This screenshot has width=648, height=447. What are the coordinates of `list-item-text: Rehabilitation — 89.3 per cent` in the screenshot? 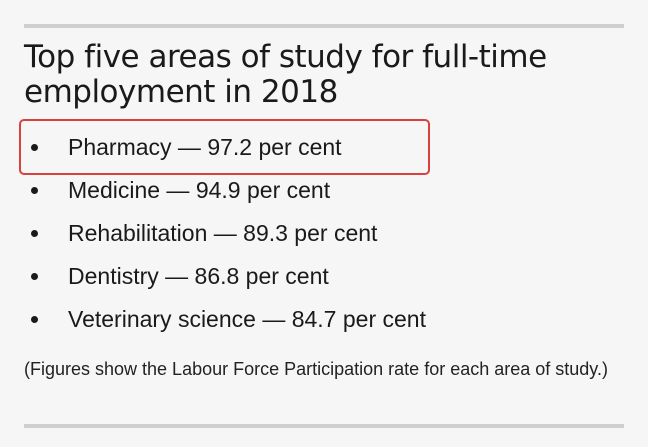 It's located at (223, 233).